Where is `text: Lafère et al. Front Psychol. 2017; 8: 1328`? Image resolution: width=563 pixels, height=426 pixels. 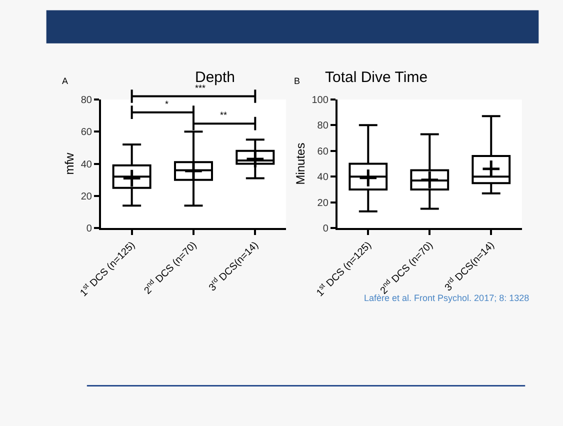 text: Lafère et al. Front Psychol. 2017; 8: 1328 is located at coordinates (447, 298).